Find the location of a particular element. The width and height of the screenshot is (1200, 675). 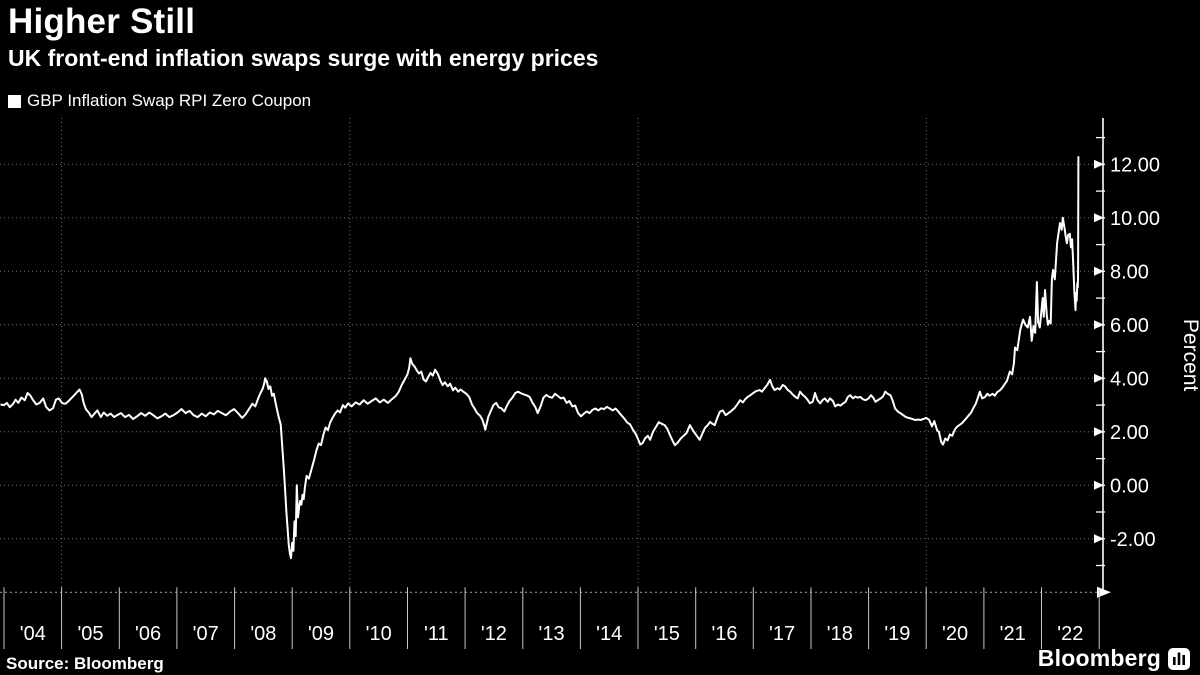

x-tick-label: '21 is located at coordinates (1013, 634).